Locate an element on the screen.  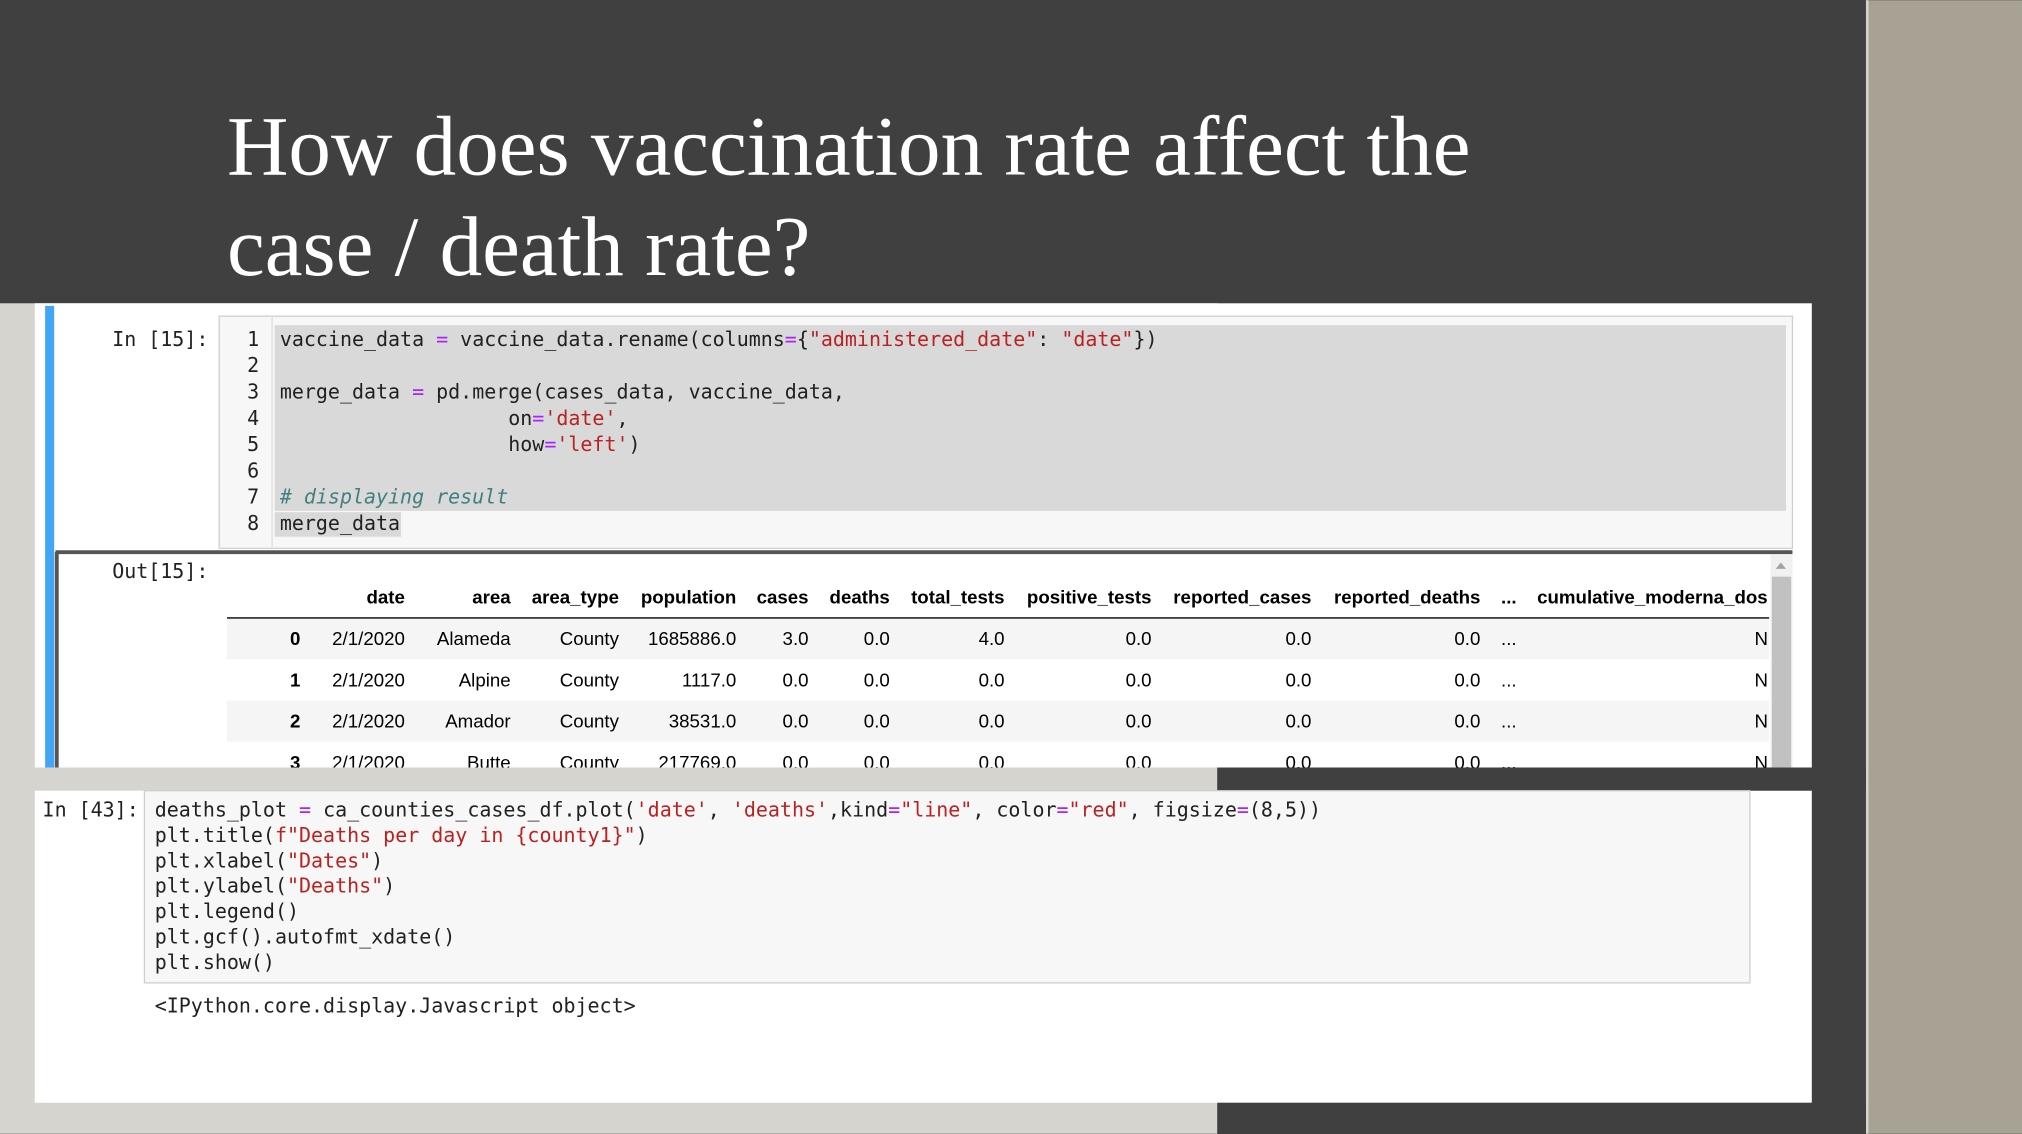
line-number: 8 is located at coordinates (253, 523).